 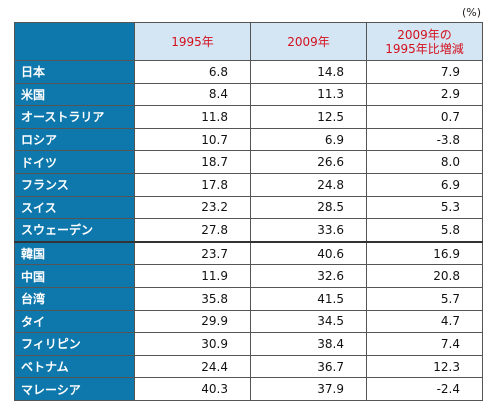 I want to click on value-2009-cell: 33.6, so click(x=308, y=230).